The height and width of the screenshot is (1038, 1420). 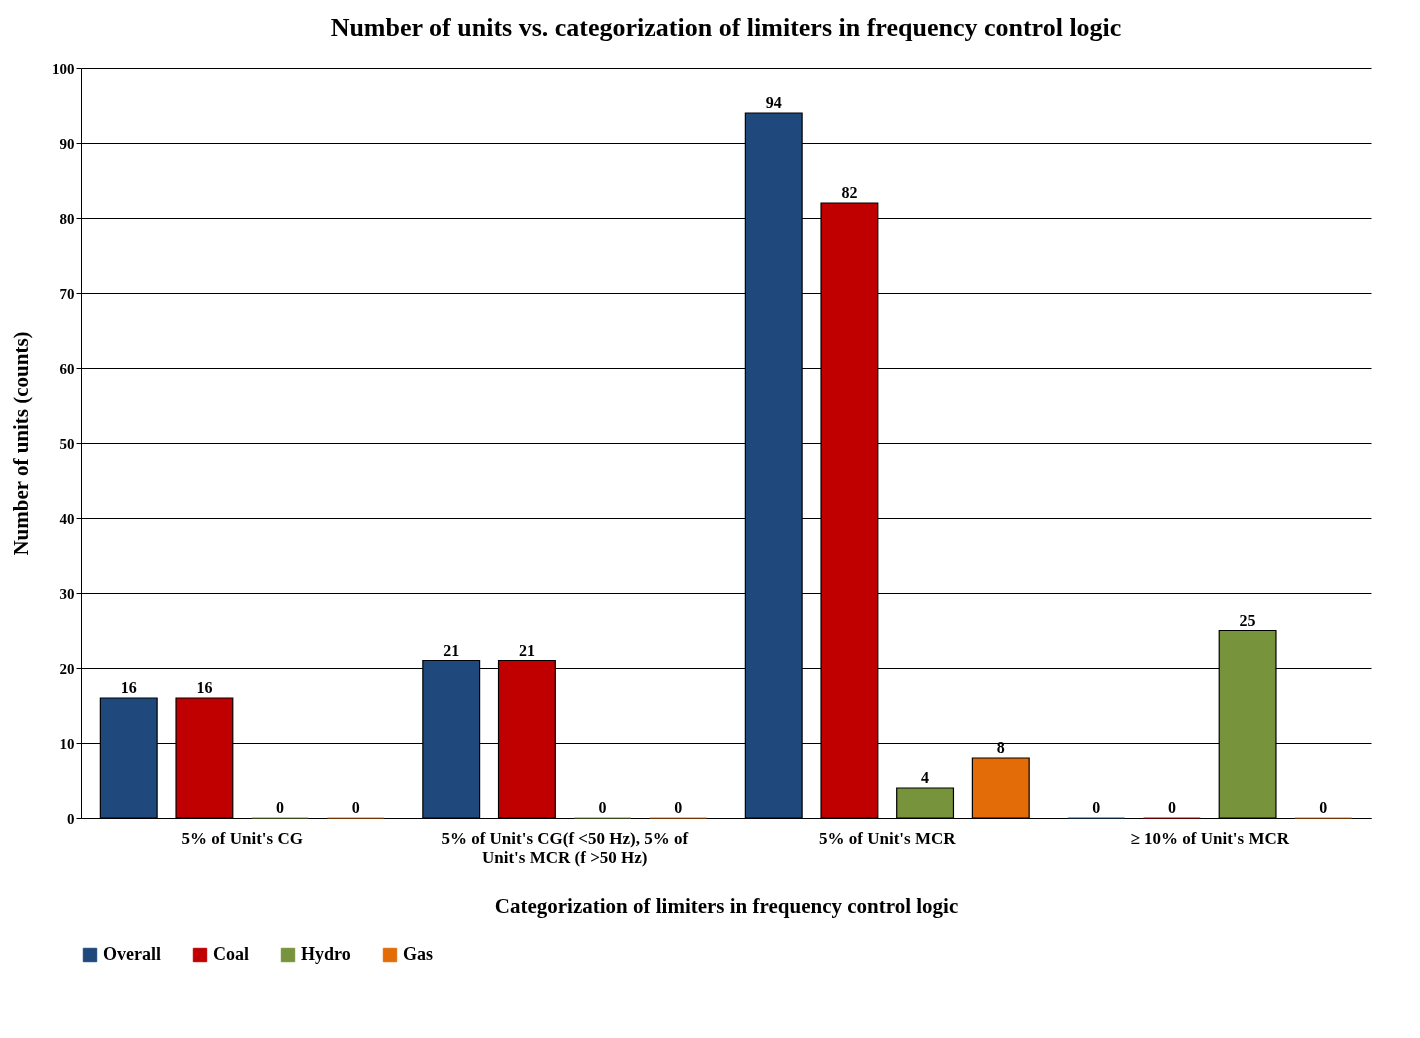 What do you see at coordinates (888, 838) in the screenshot?
I see `x-tick-label: 5% of Unit's MCR` at bounding box center [888, 838].